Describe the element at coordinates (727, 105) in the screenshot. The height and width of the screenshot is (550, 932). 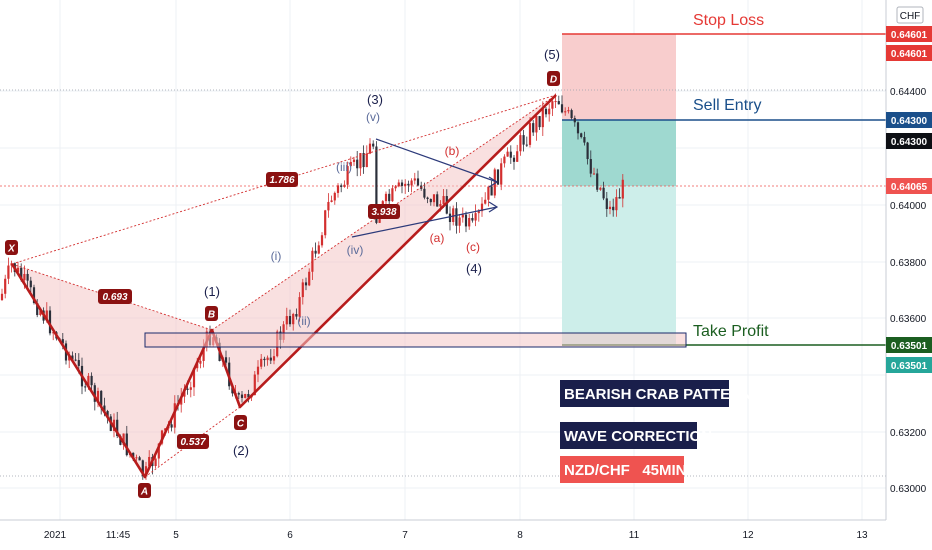
I see `sell-entry-label: Sell Entry` at that location.